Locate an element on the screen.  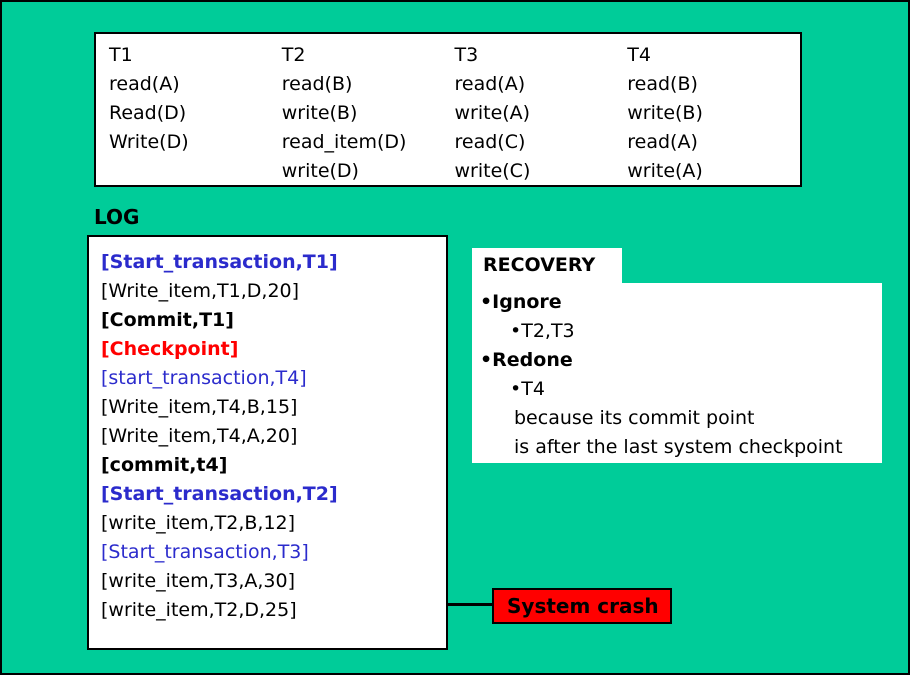
log-entry: [Commit,T1] is located at coordinates (167, 320).